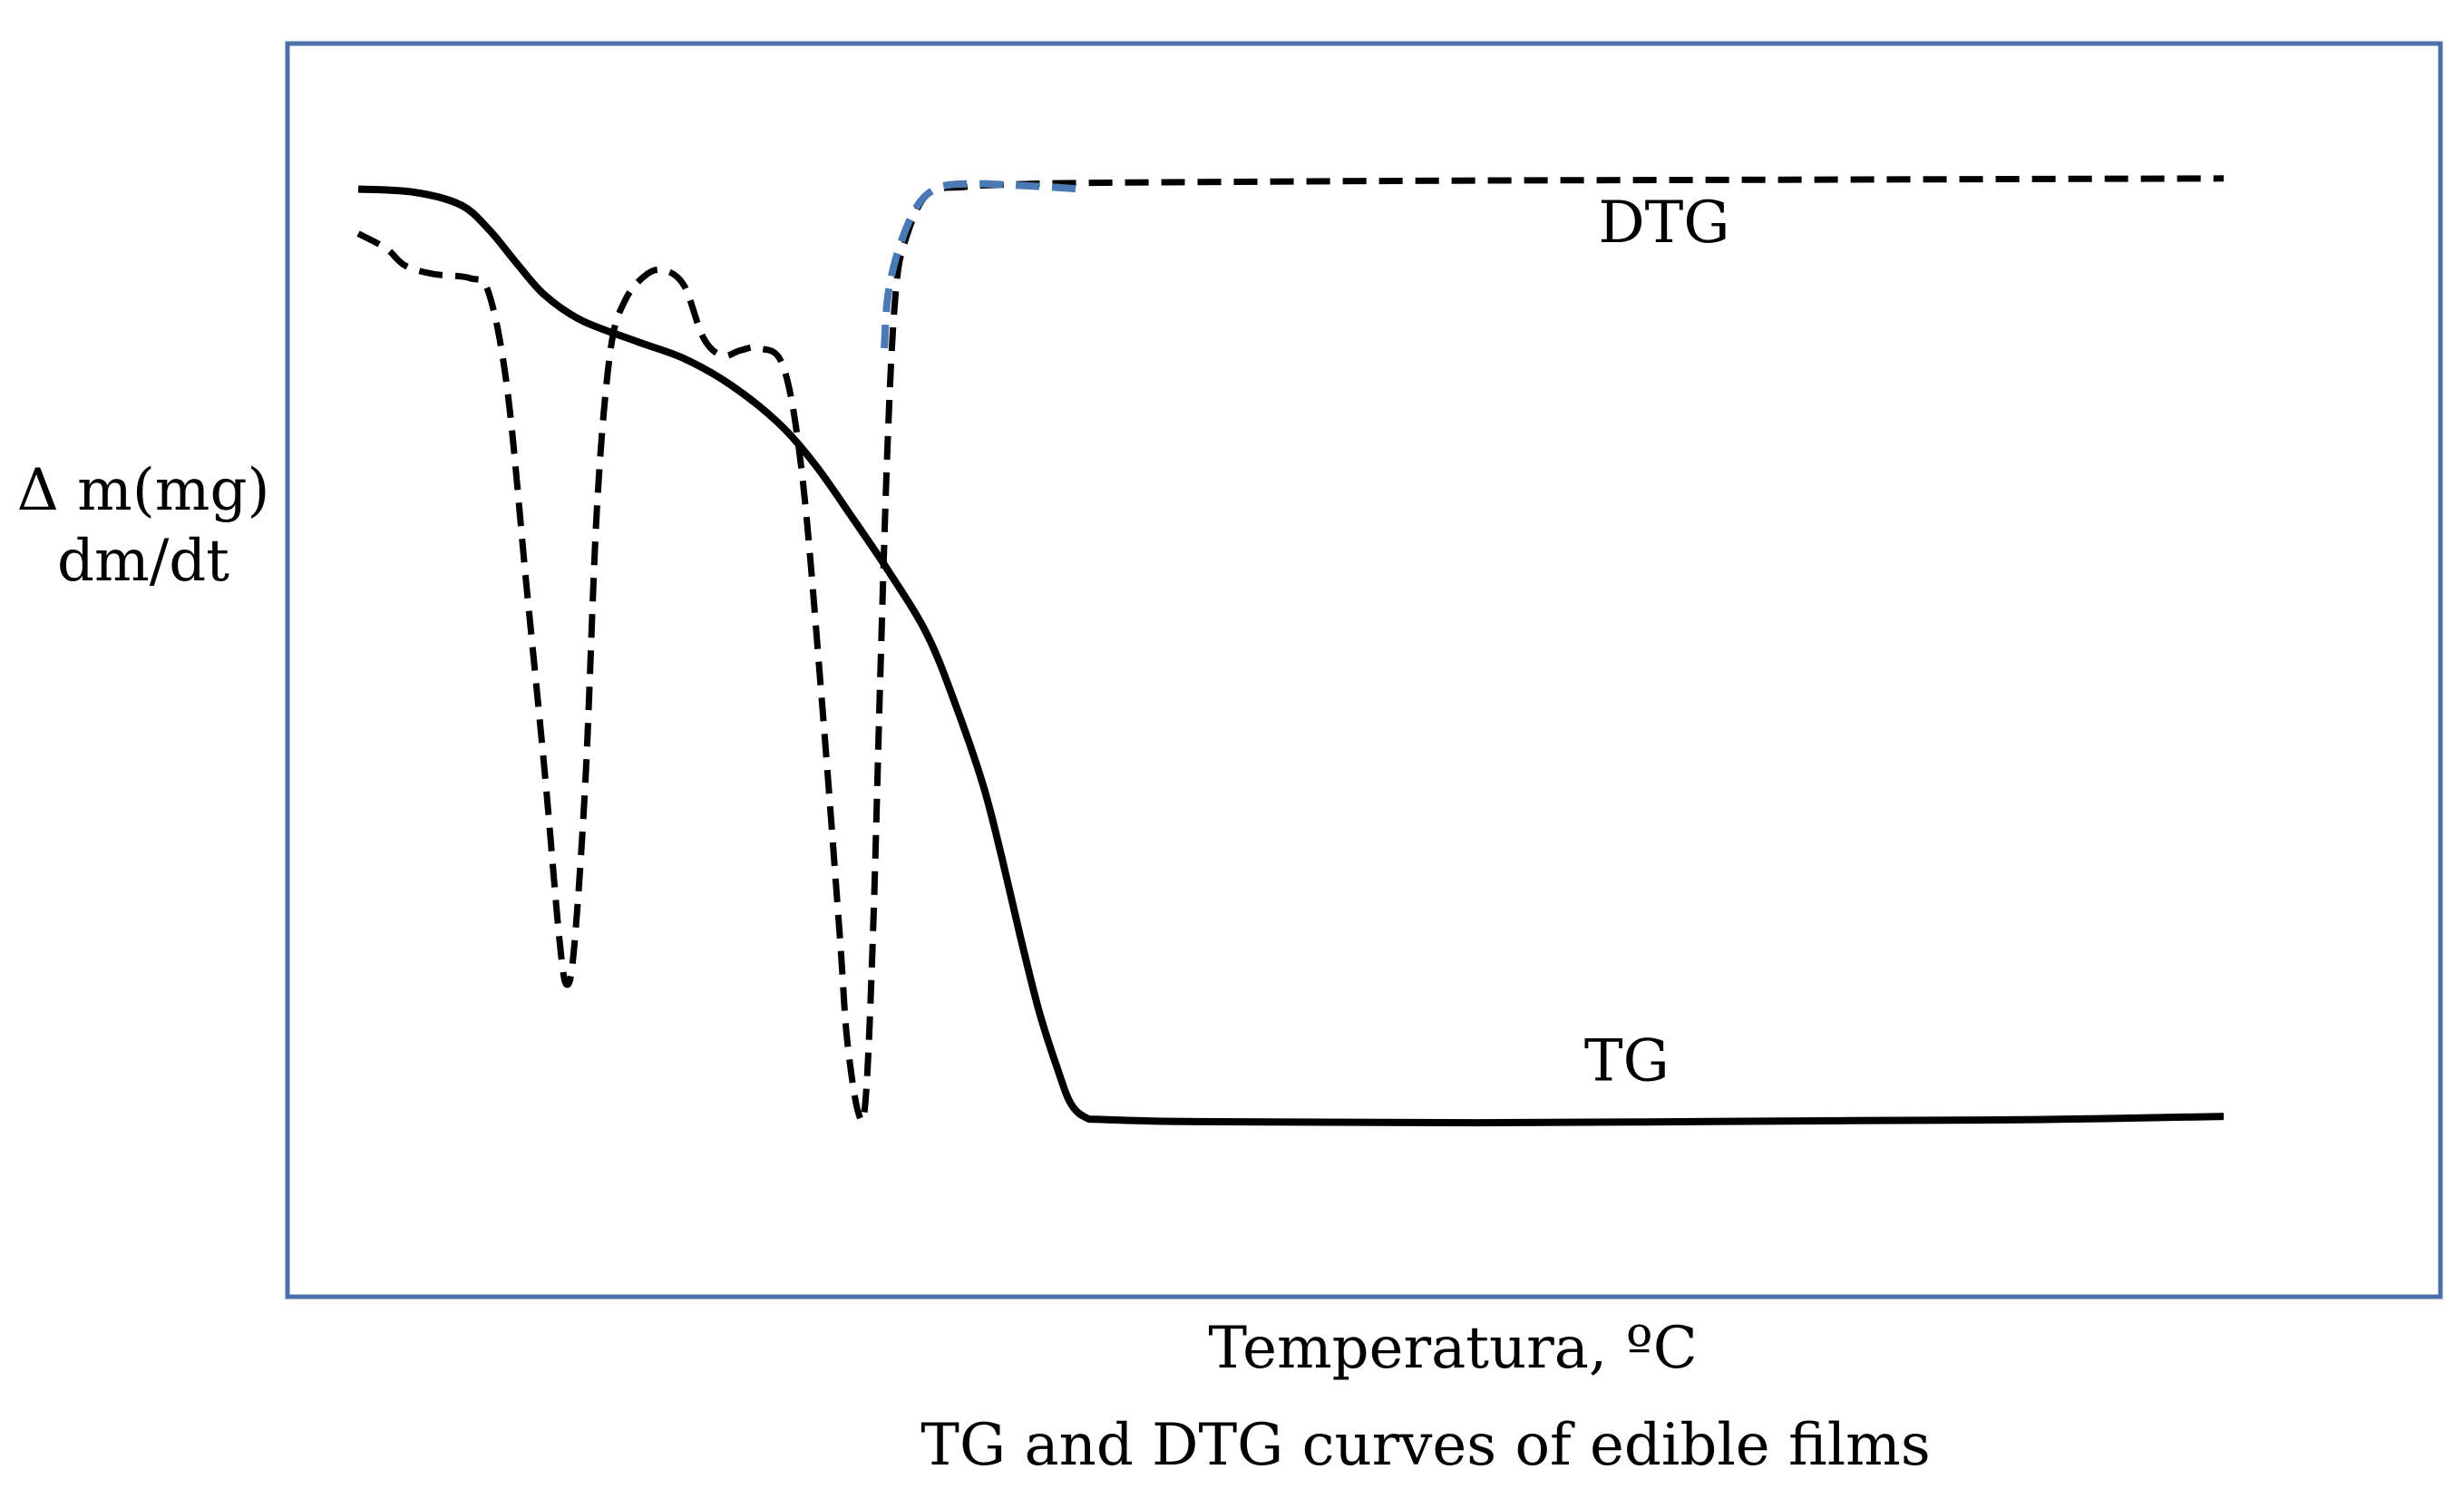  Describe the element at coordinates (143, 490) in the screenshot. I see `y-axis-label-line-1: Δ m(mg)` at that location.